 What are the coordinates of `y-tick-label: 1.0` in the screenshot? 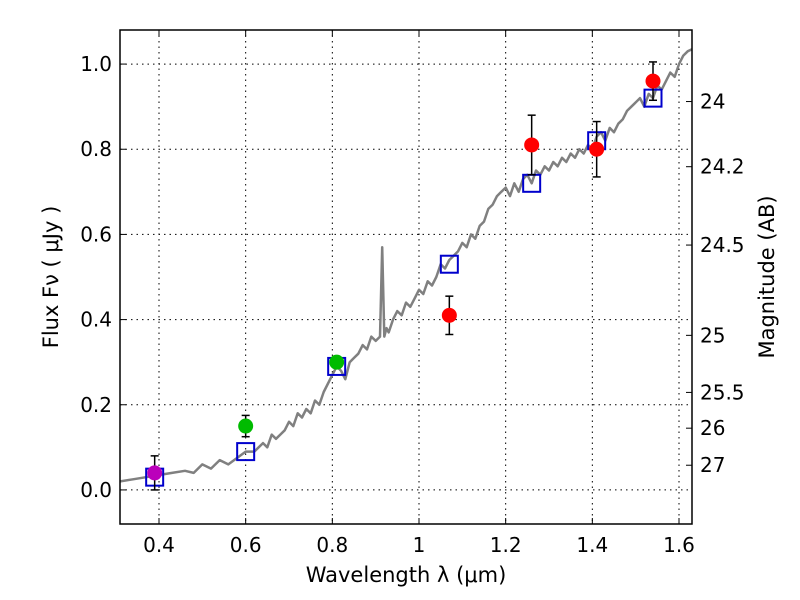 It's located at (96, 64).